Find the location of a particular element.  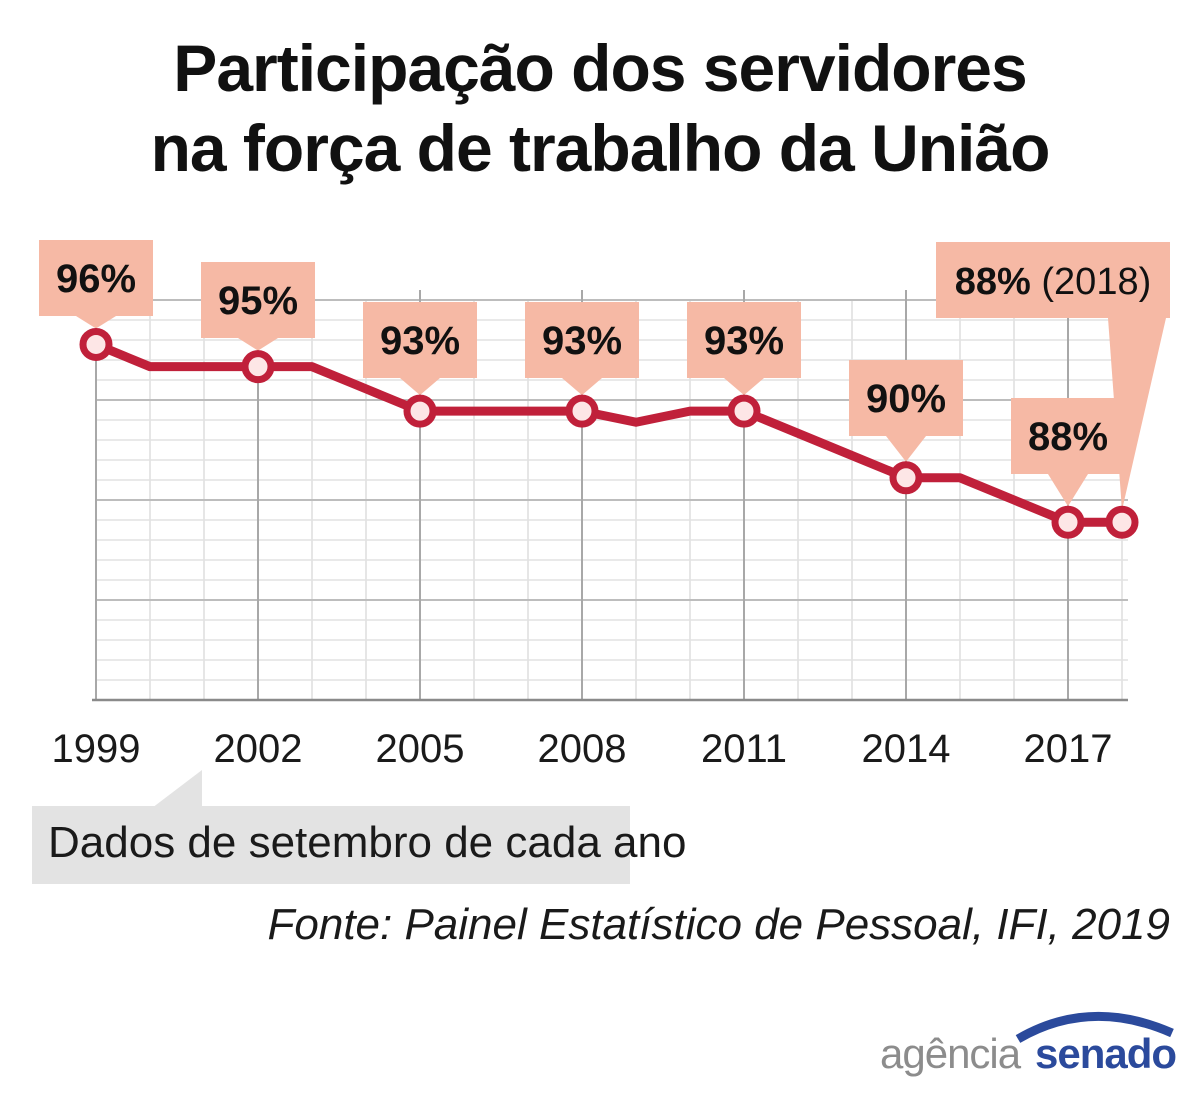

callout-label: 96% is located at coordinates (96, 279).